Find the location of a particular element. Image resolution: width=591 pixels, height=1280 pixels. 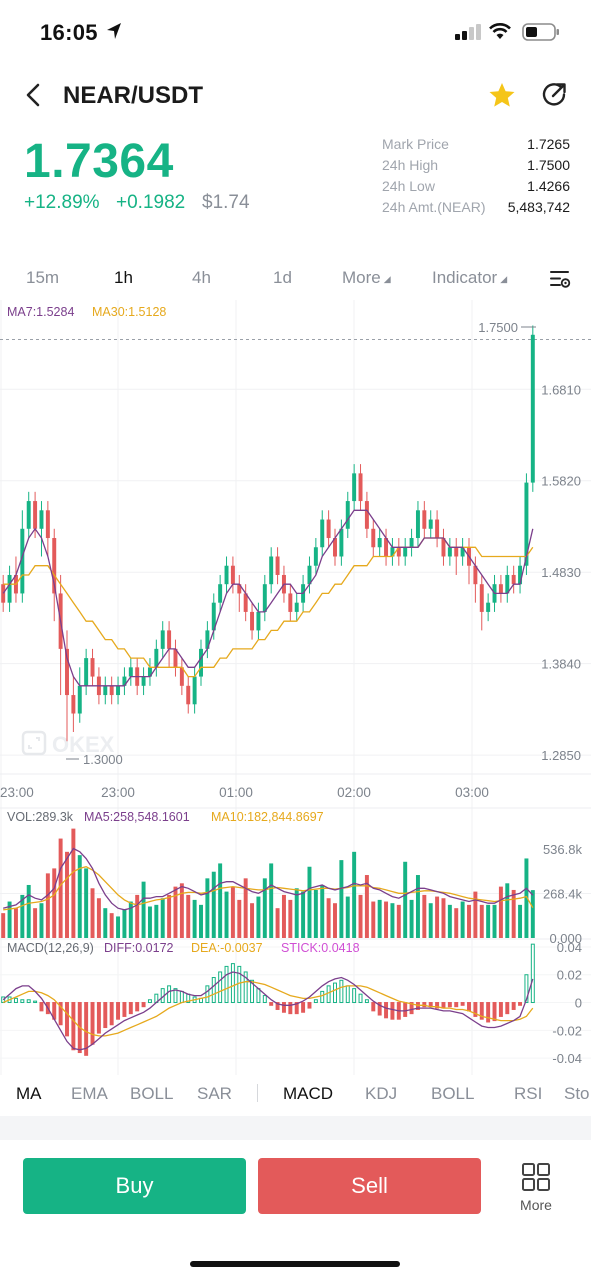

tab-15m: 15m is located at coordinates (43, 277).